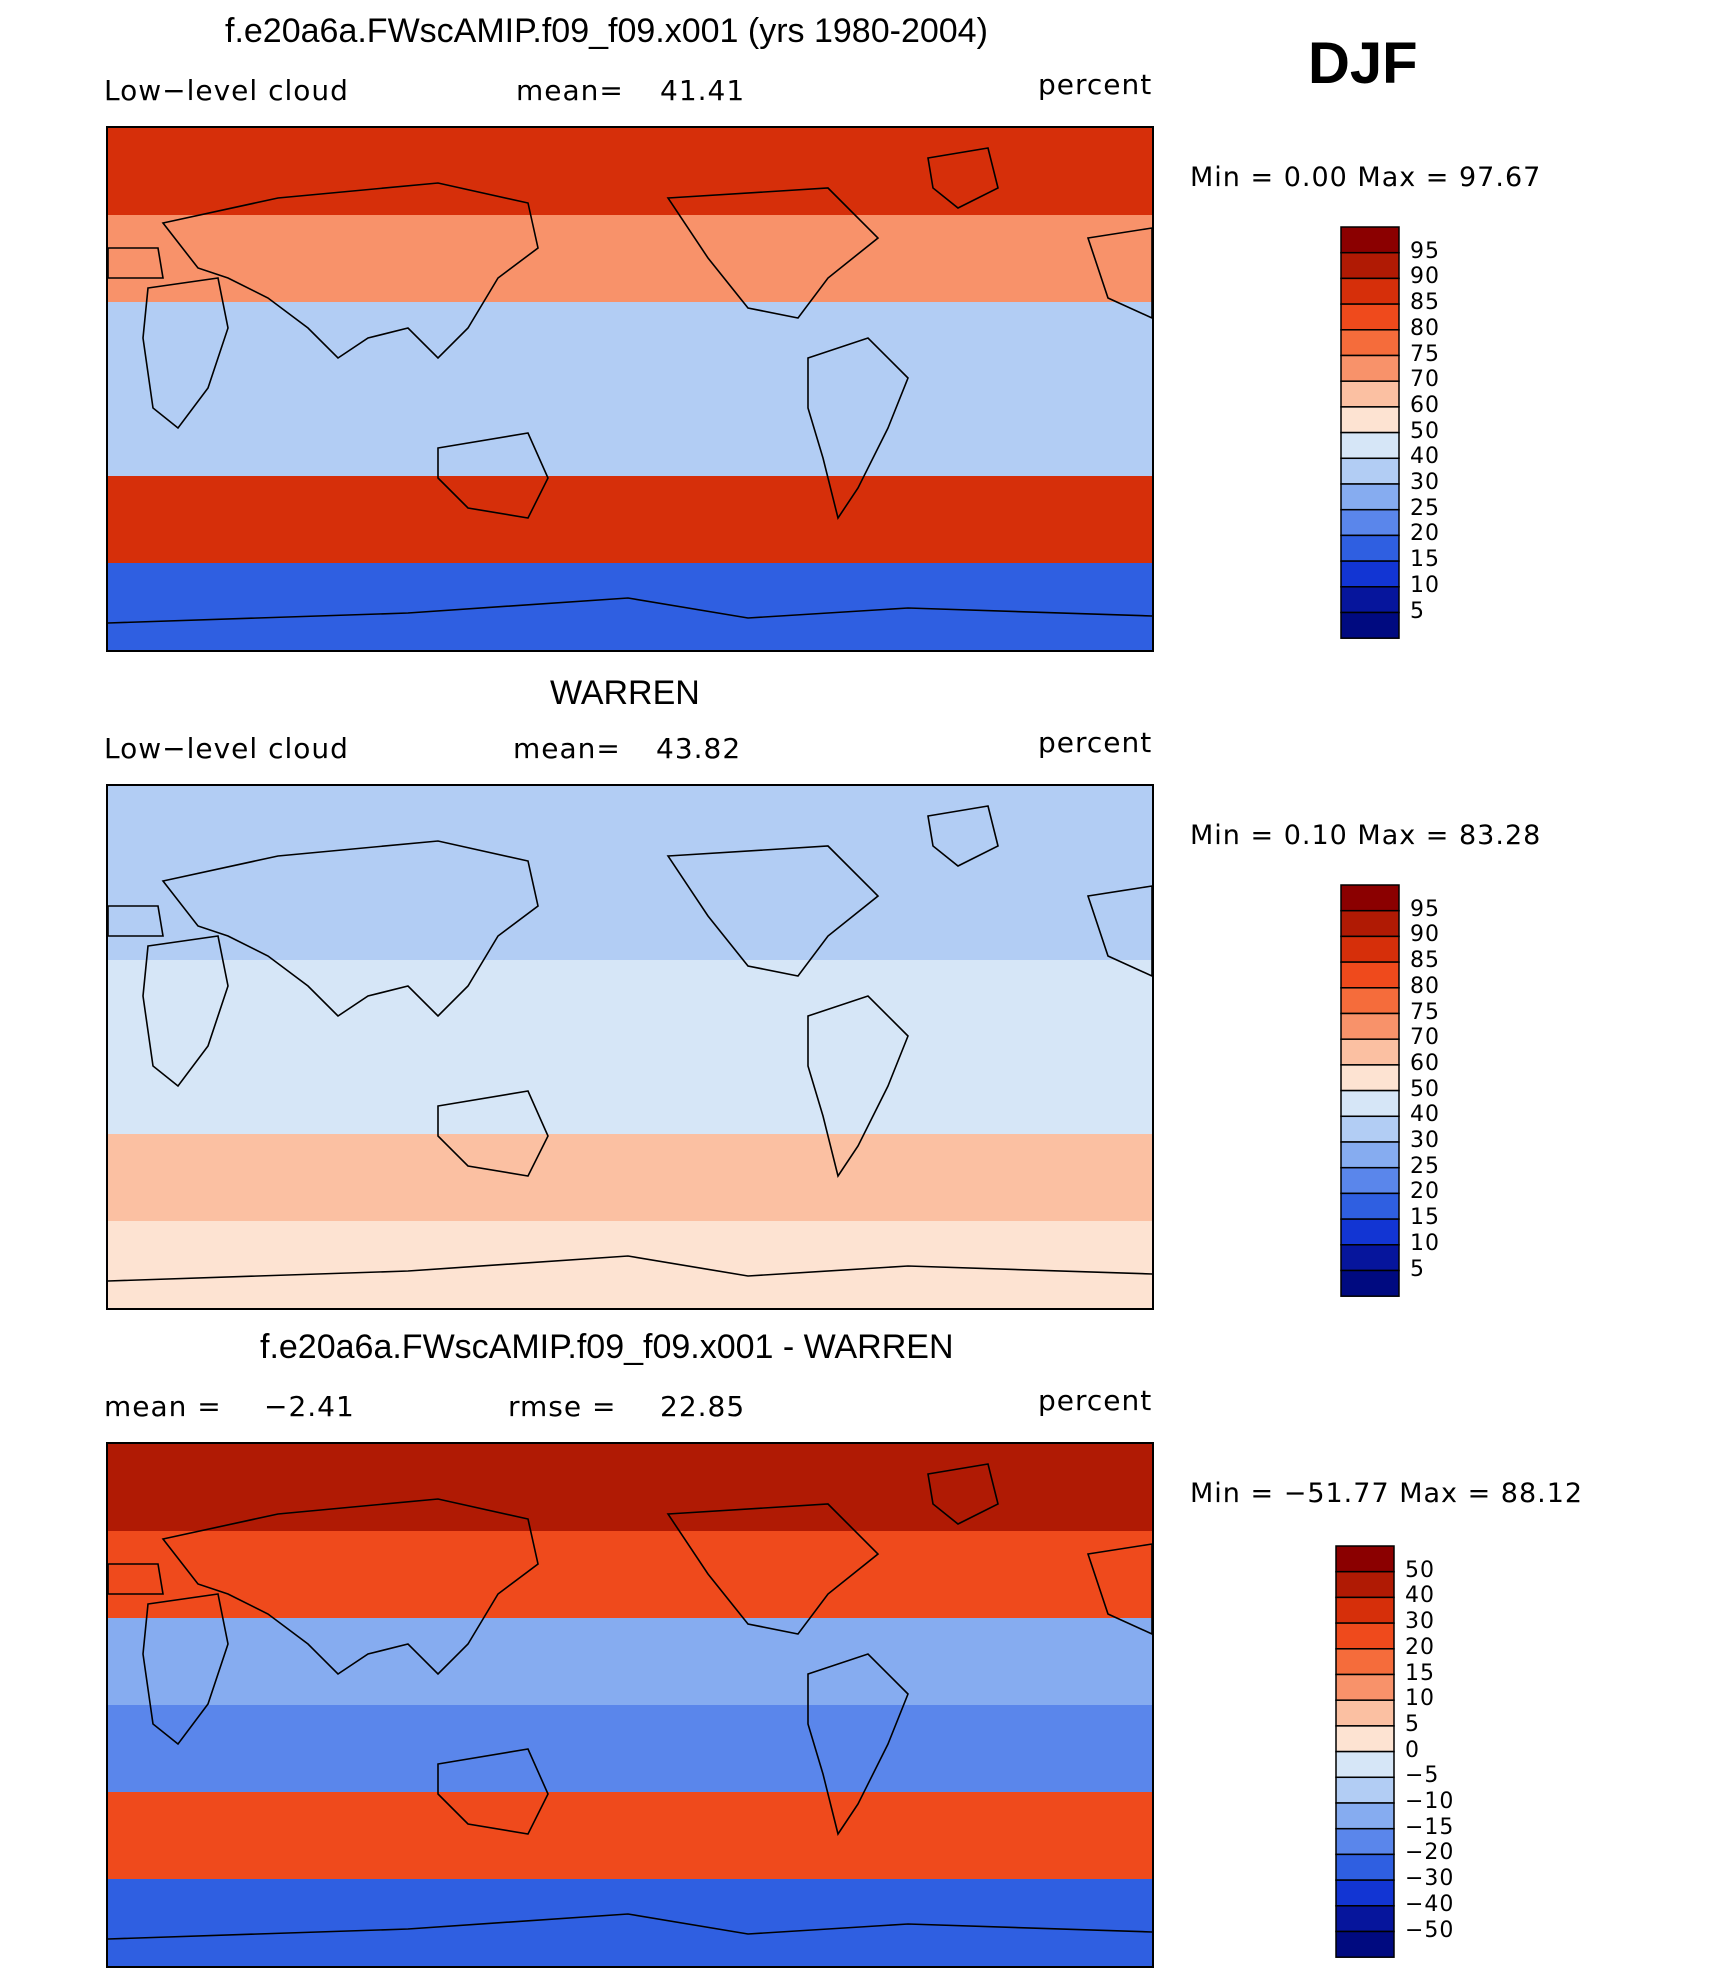 The width and height of the screenshot is (1710, 1968). I want to click on panel3-rmse-value: 22.85, so click(703, 1406).